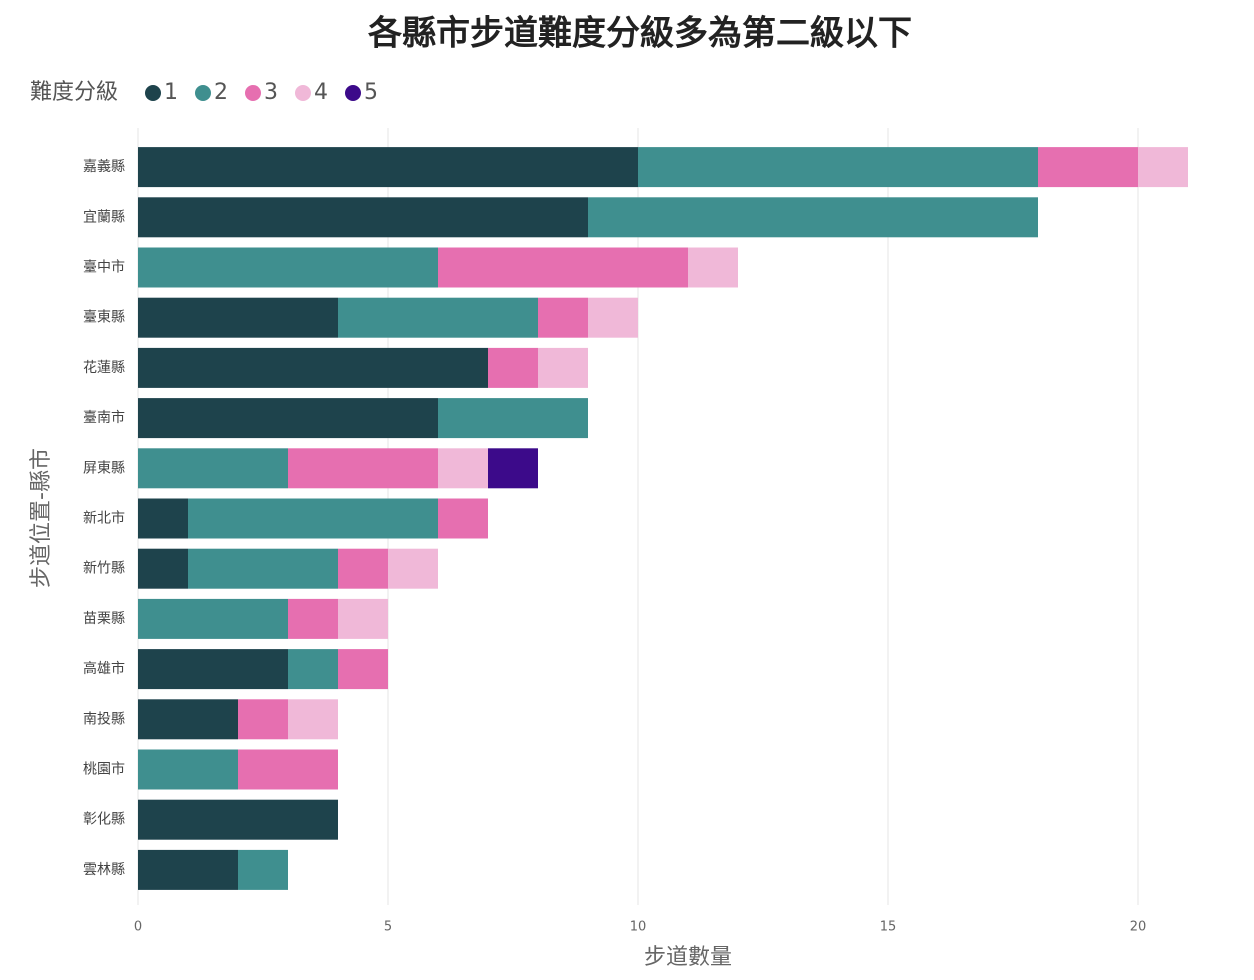  I want to click on y-tick-label: 臺東縣, so click(104, 318).